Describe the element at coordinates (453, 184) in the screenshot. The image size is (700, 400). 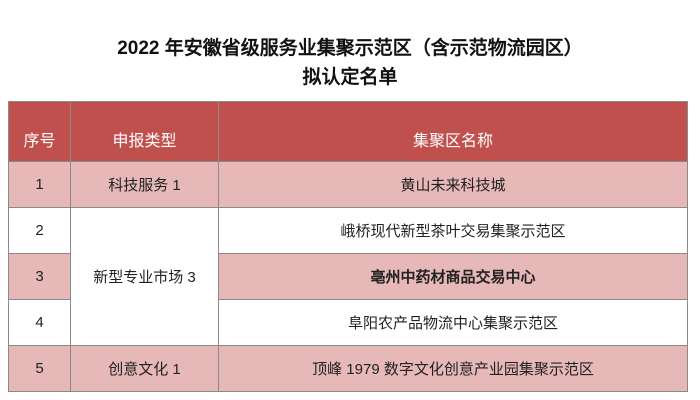
I see `cell-name: 黄山未来科技城` at that location.